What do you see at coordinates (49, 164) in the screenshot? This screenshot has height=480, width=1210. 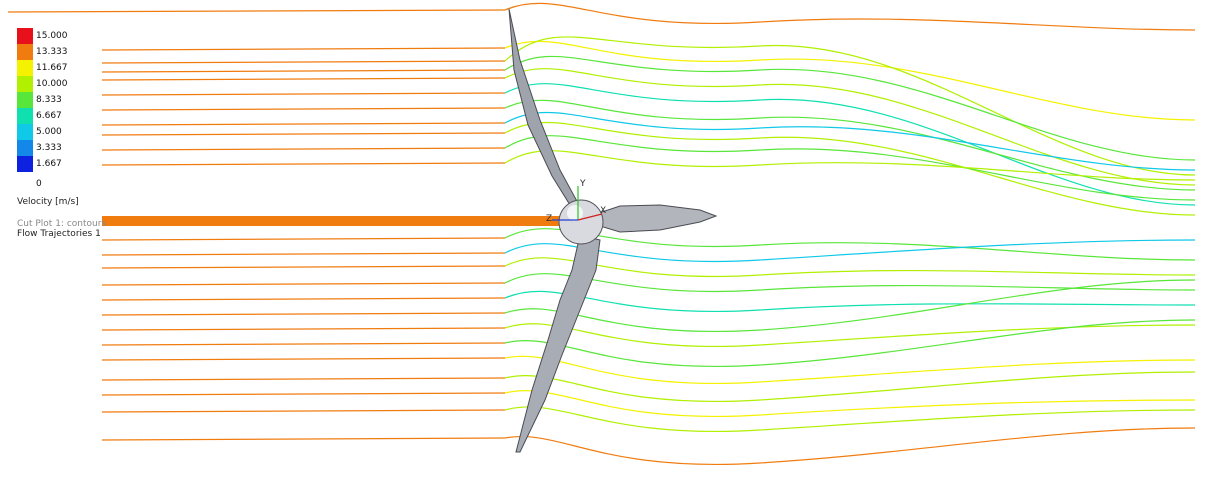 I see `legend-tick: 1.667` at bounding box center [49, 164].